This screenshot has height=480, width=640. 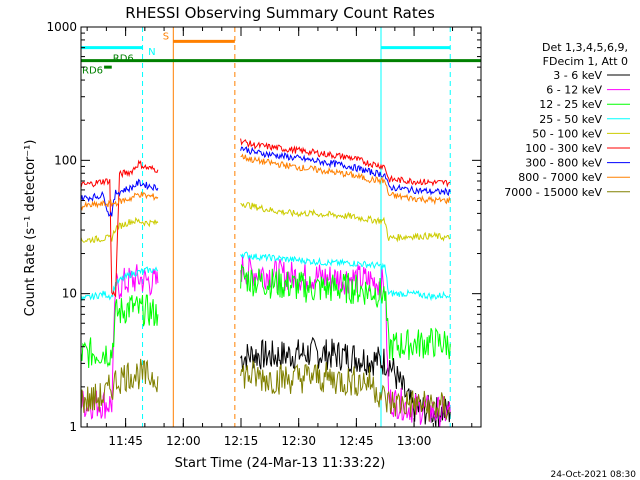 I want to click on legend-label-3: 25 - 50 keV, so click(x=570, y=119).